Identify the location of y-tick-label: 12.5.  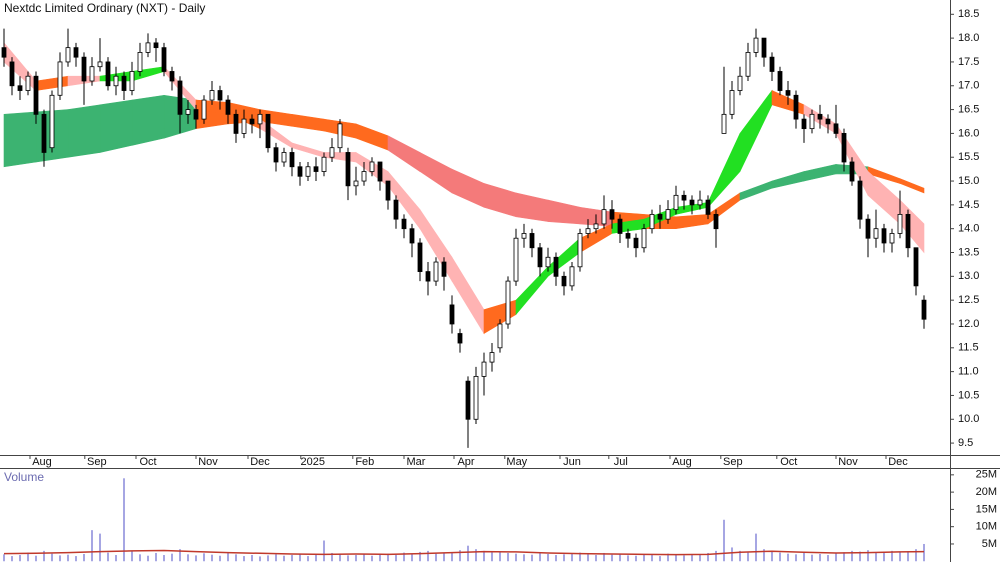
(968, 300).